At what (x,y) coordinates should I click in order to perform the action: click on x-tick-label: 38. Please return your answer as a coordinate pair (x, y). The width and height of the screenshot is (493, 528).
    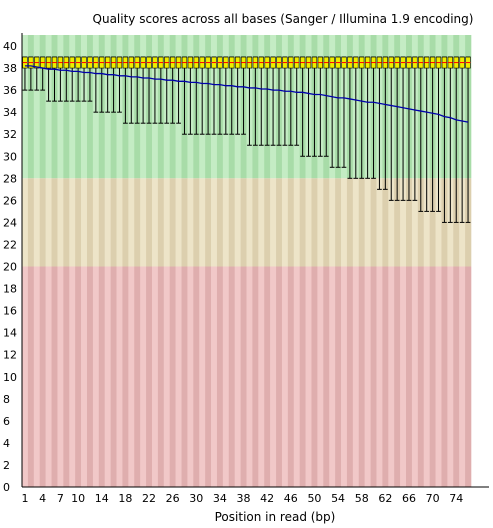
    Looking at the image, I should click on (244, 498).